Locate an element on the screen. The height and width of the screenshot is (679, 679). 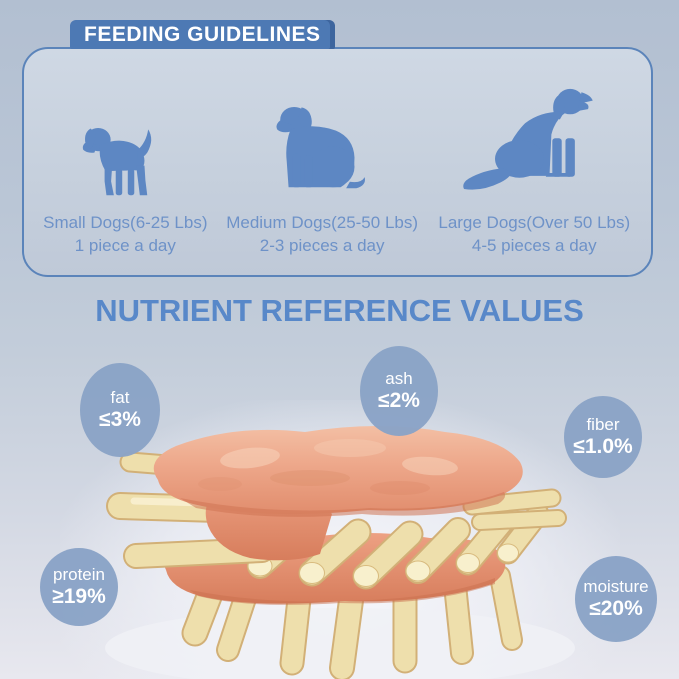
nutrient-bubble-moisture: moisture ≤20% is located at coordinates (616, 599).